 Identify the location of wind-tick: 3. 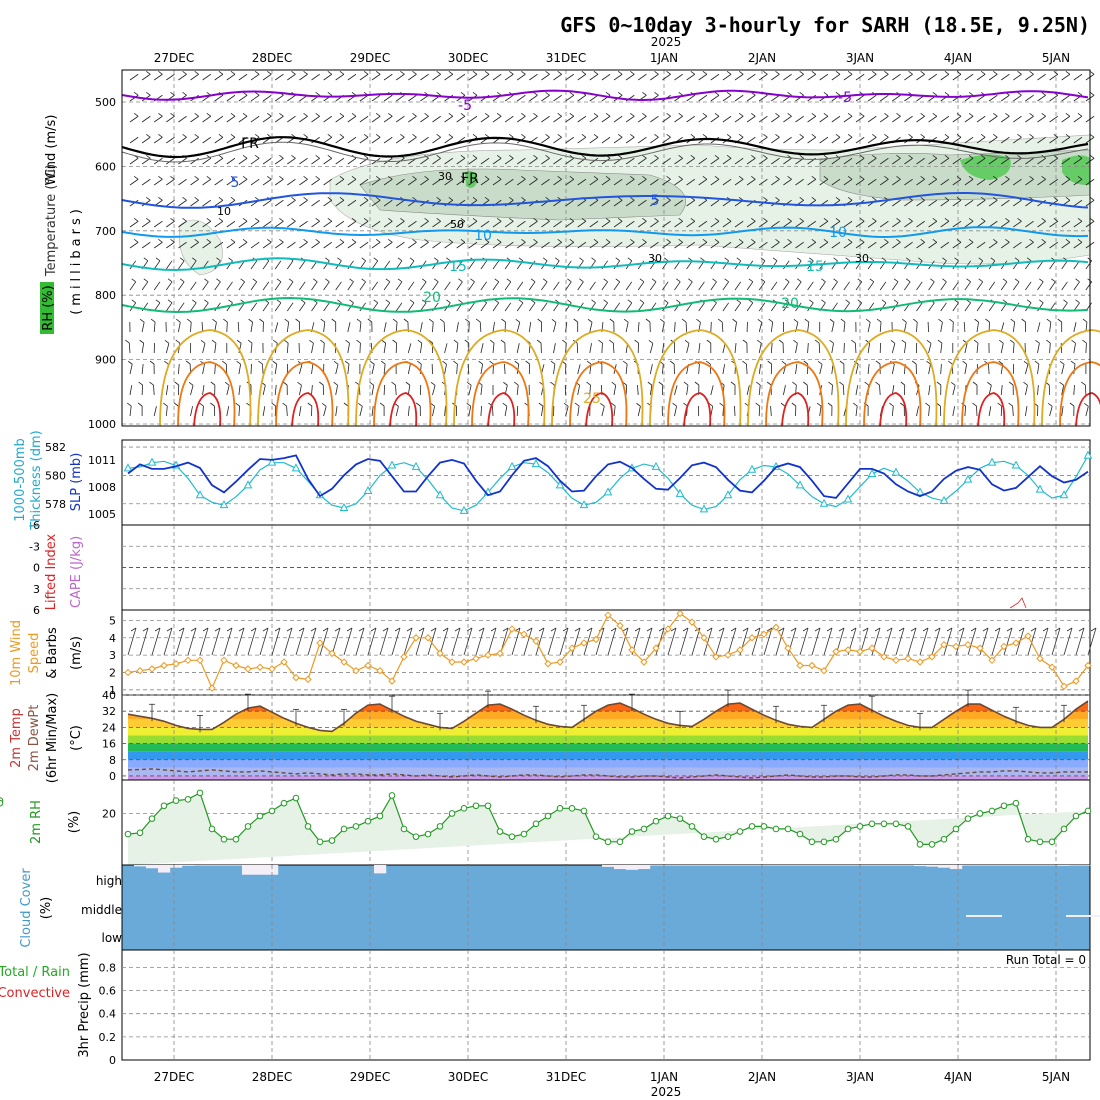
(112, 655).